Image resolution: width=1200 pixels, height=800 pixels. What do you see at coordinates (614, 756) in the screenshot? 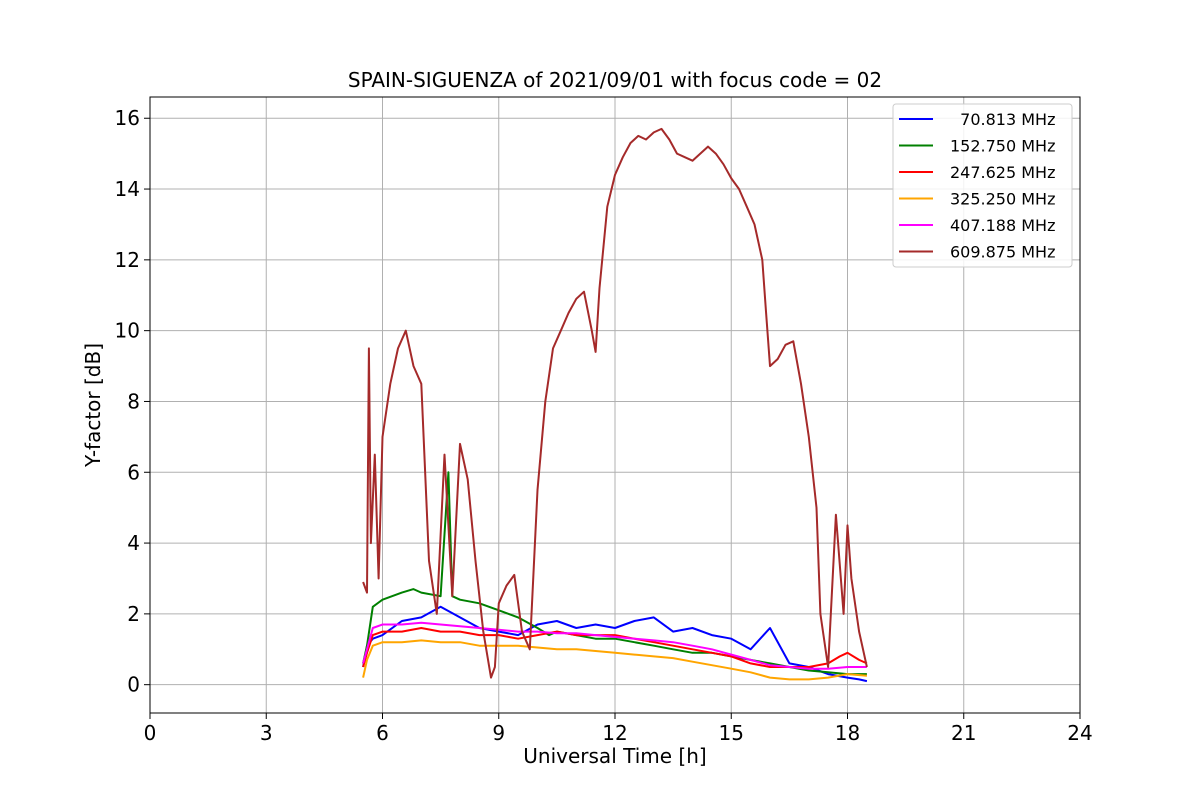
I see `x-axis-label: Universal Time [h]` at bounding box center [614, 756].